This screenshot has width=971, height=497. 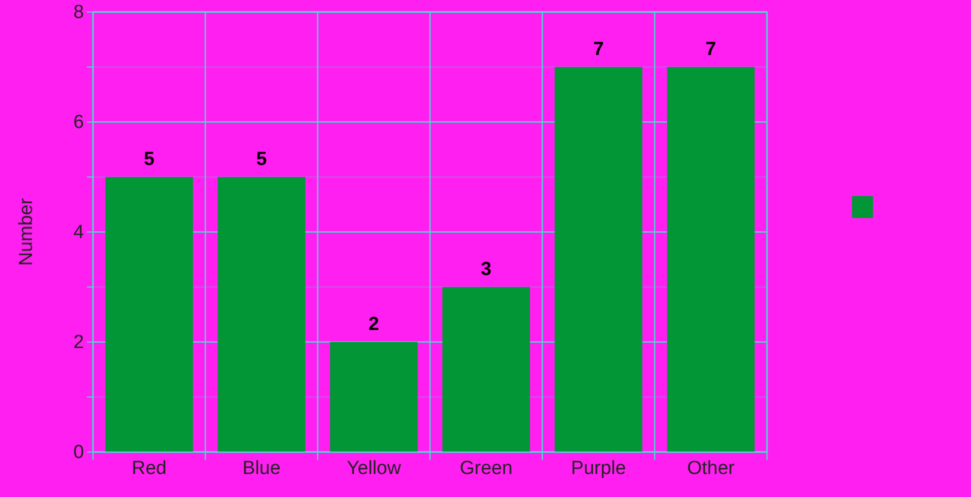 What do you see at coordinates (486, 269) in the screenshot?
I see `data-label: 3` at bounding box center [486, 269].